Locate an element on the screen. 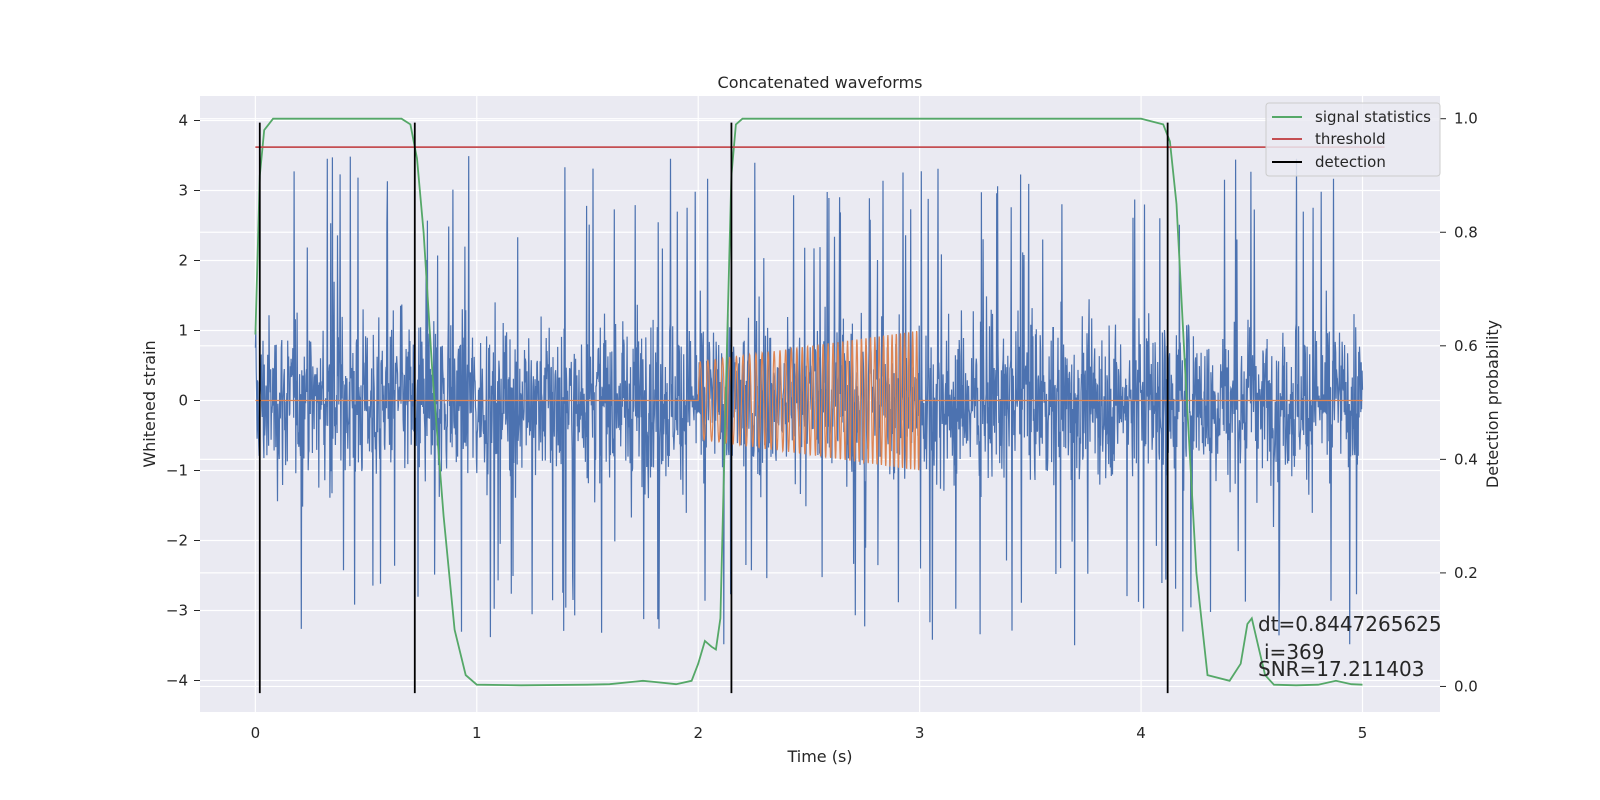 The width and height of the screenshot is (1600, 800). legend-box is located at coordinates (1353, 139).